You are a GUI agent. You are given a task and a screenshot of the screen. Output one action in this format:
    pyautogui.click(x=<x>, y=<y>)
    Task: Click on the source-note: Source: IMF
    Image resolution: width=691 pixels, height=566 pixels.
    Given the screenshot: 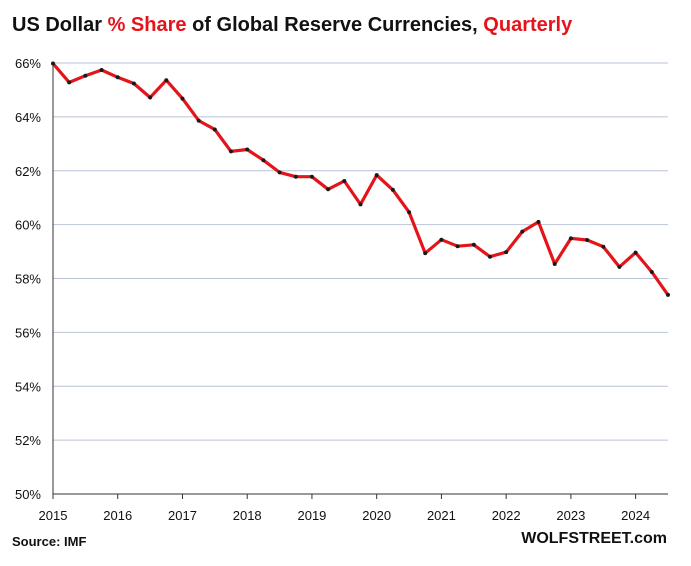 What is the action you would take?
    pyautogui.click(x=49, y=541)
    